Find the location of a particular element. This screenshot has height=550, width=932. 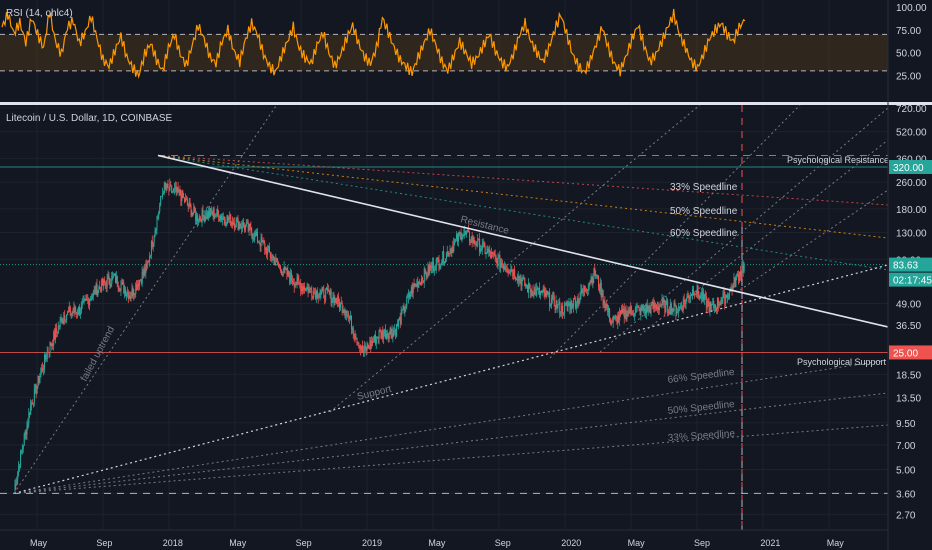

price-axis-tick: 360.00 is located at coordinates (911, 159).